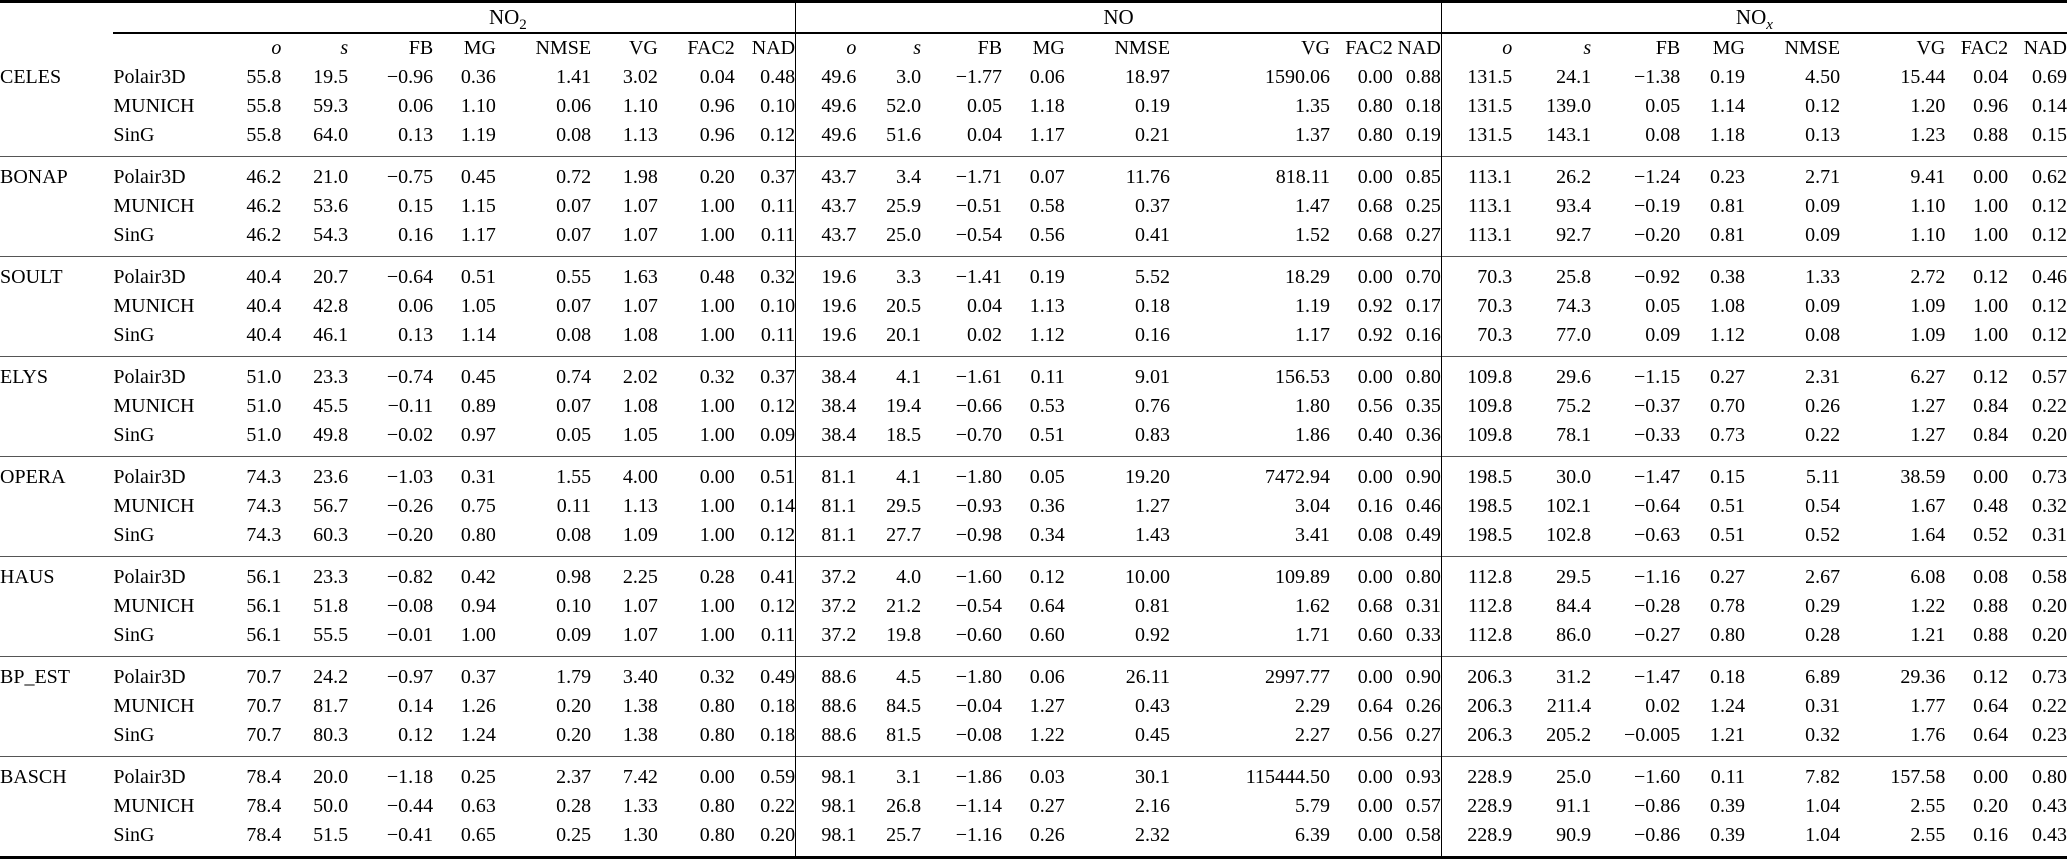 The height and width of the screenshot is (859, 2067). I want to click on stat-value: 1.27, so click(1928, 406).